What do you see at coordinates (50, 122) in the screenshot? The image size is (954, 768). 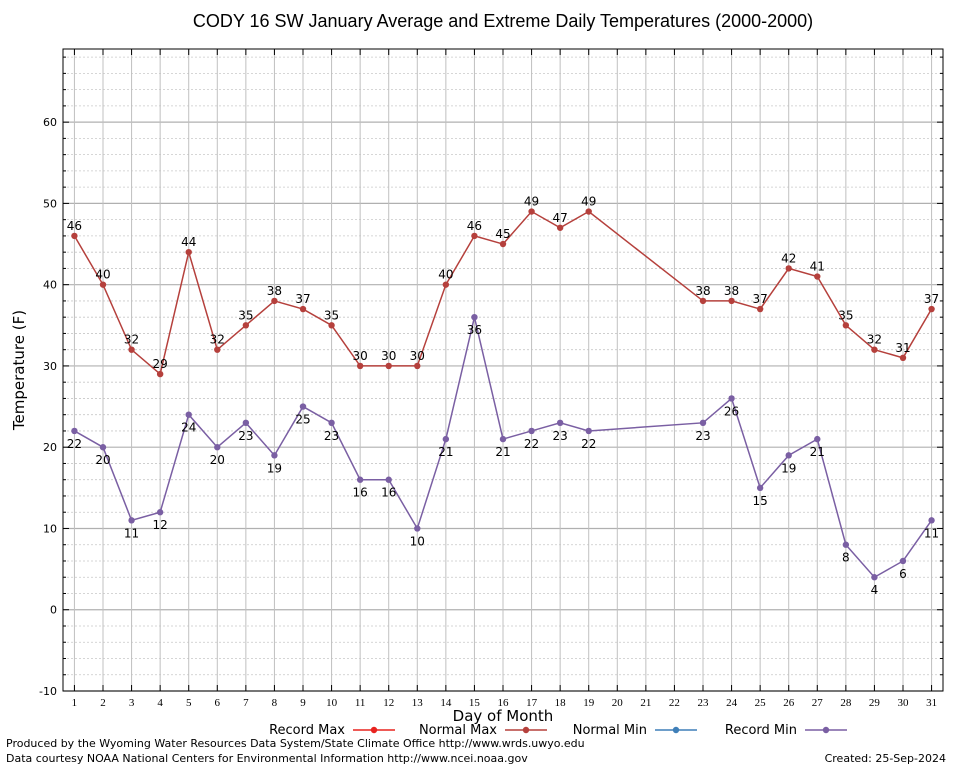 I see `y-tick-label: 60` at bounding box center [50, 122].